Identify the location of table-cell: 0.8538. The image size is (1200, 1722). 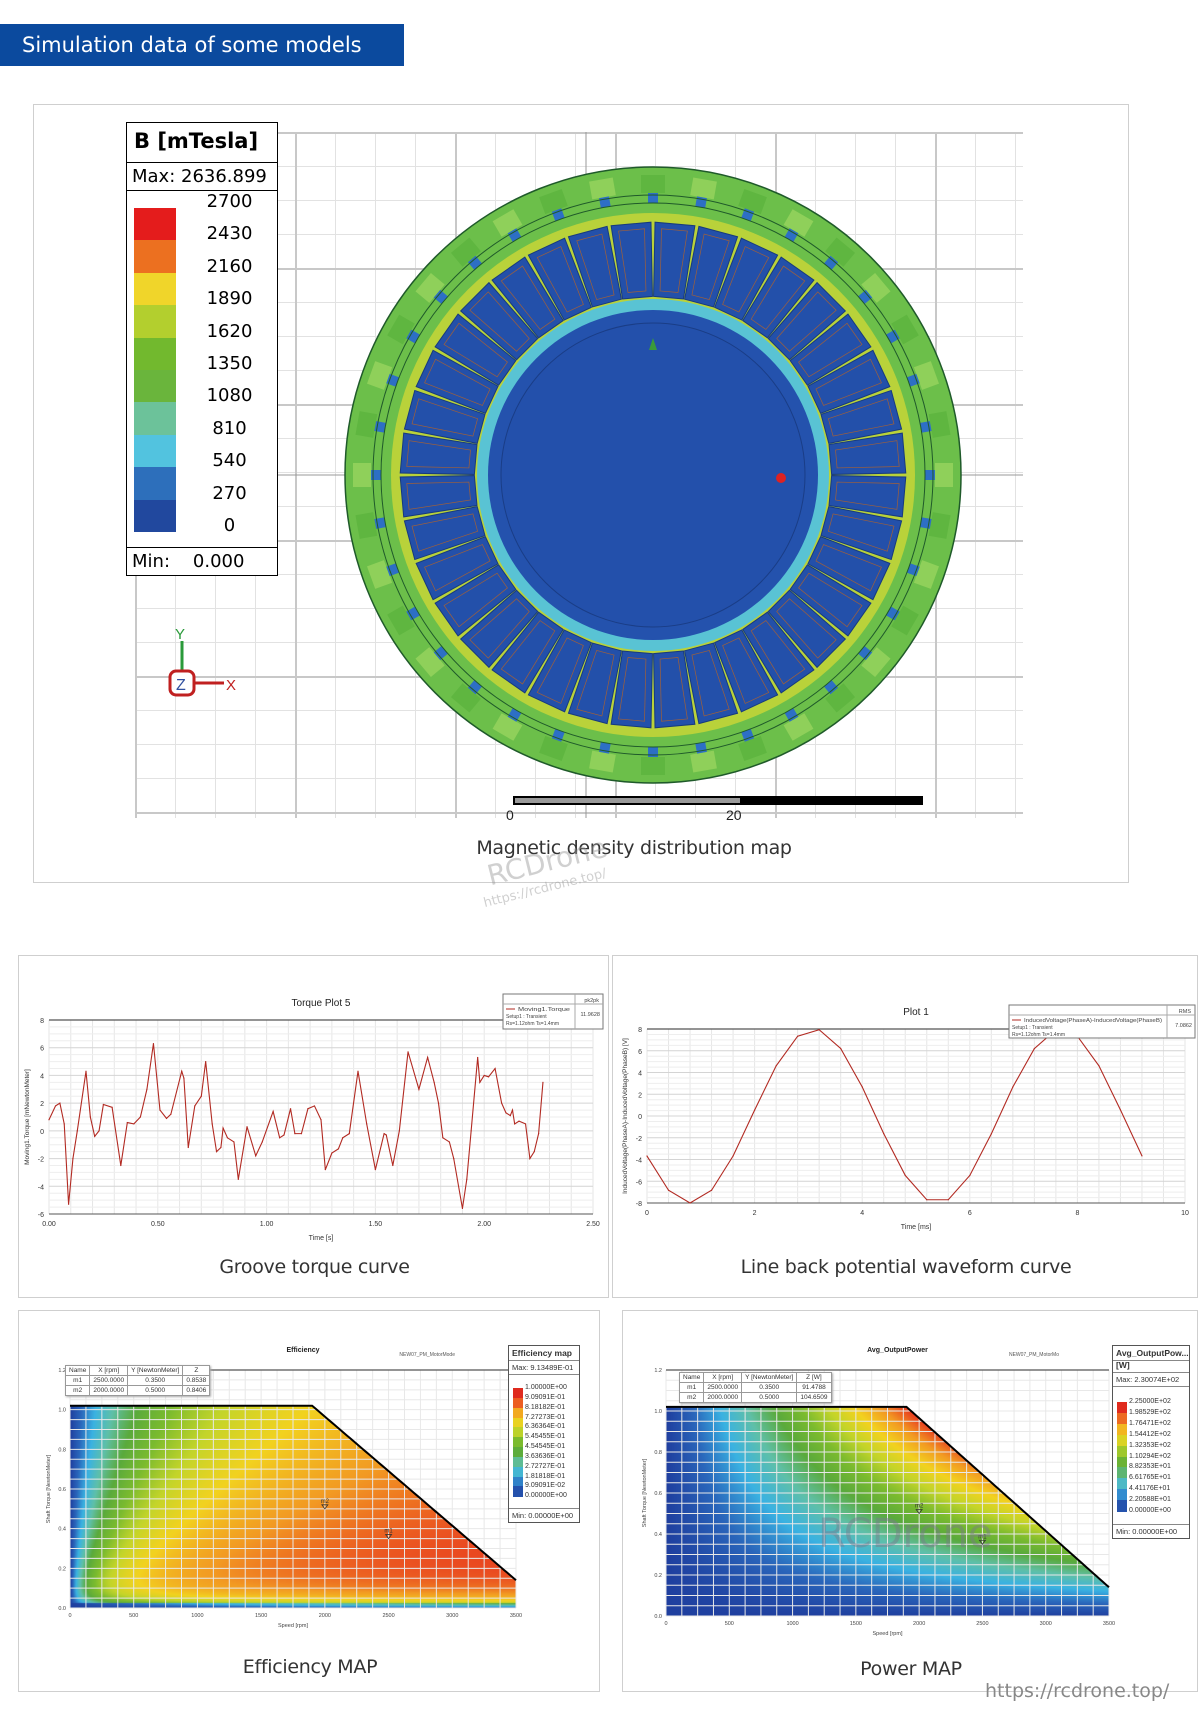
(196, 1380).